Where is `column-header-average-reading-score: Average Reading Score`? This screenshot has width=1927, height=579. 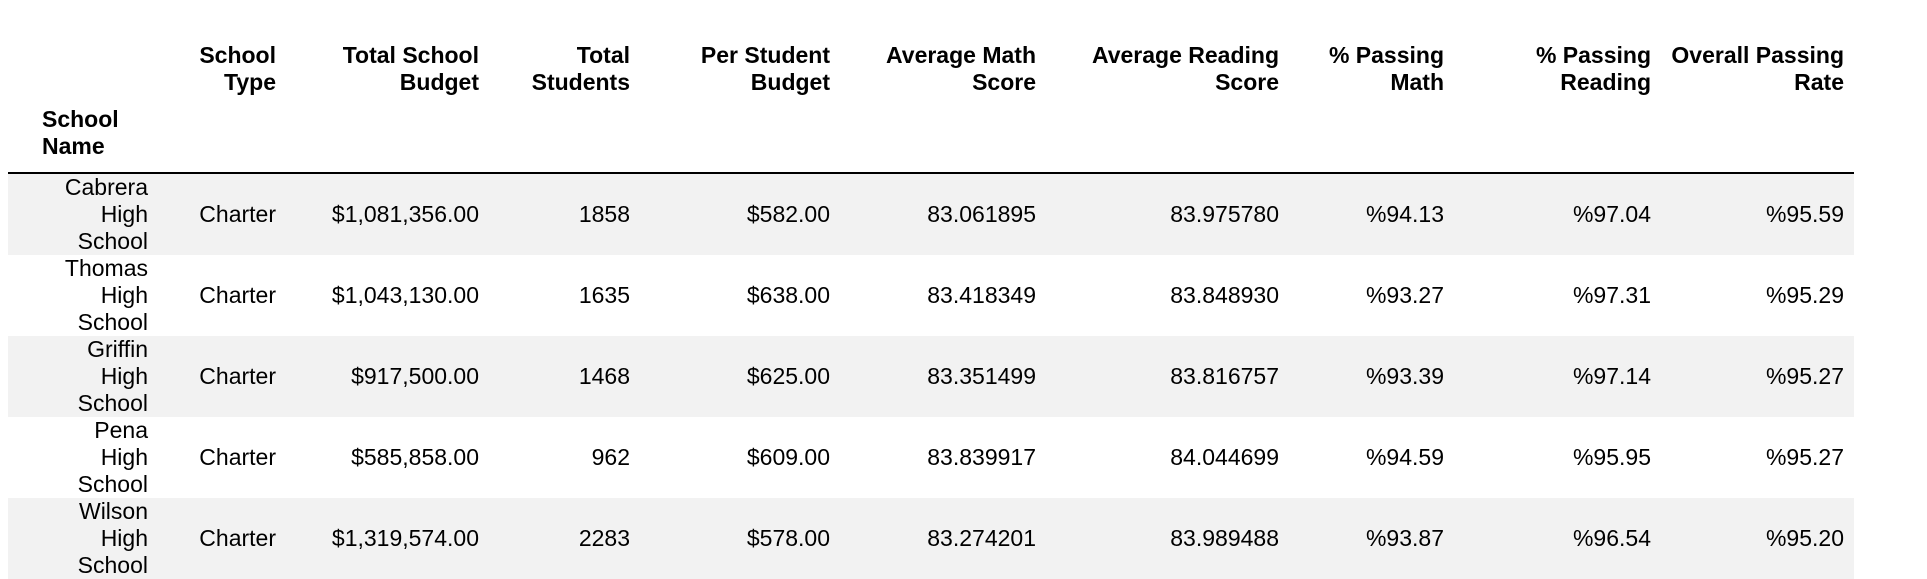
column-header-average-reading-score: Average Reading Score is located at coordinates (1185, 68).